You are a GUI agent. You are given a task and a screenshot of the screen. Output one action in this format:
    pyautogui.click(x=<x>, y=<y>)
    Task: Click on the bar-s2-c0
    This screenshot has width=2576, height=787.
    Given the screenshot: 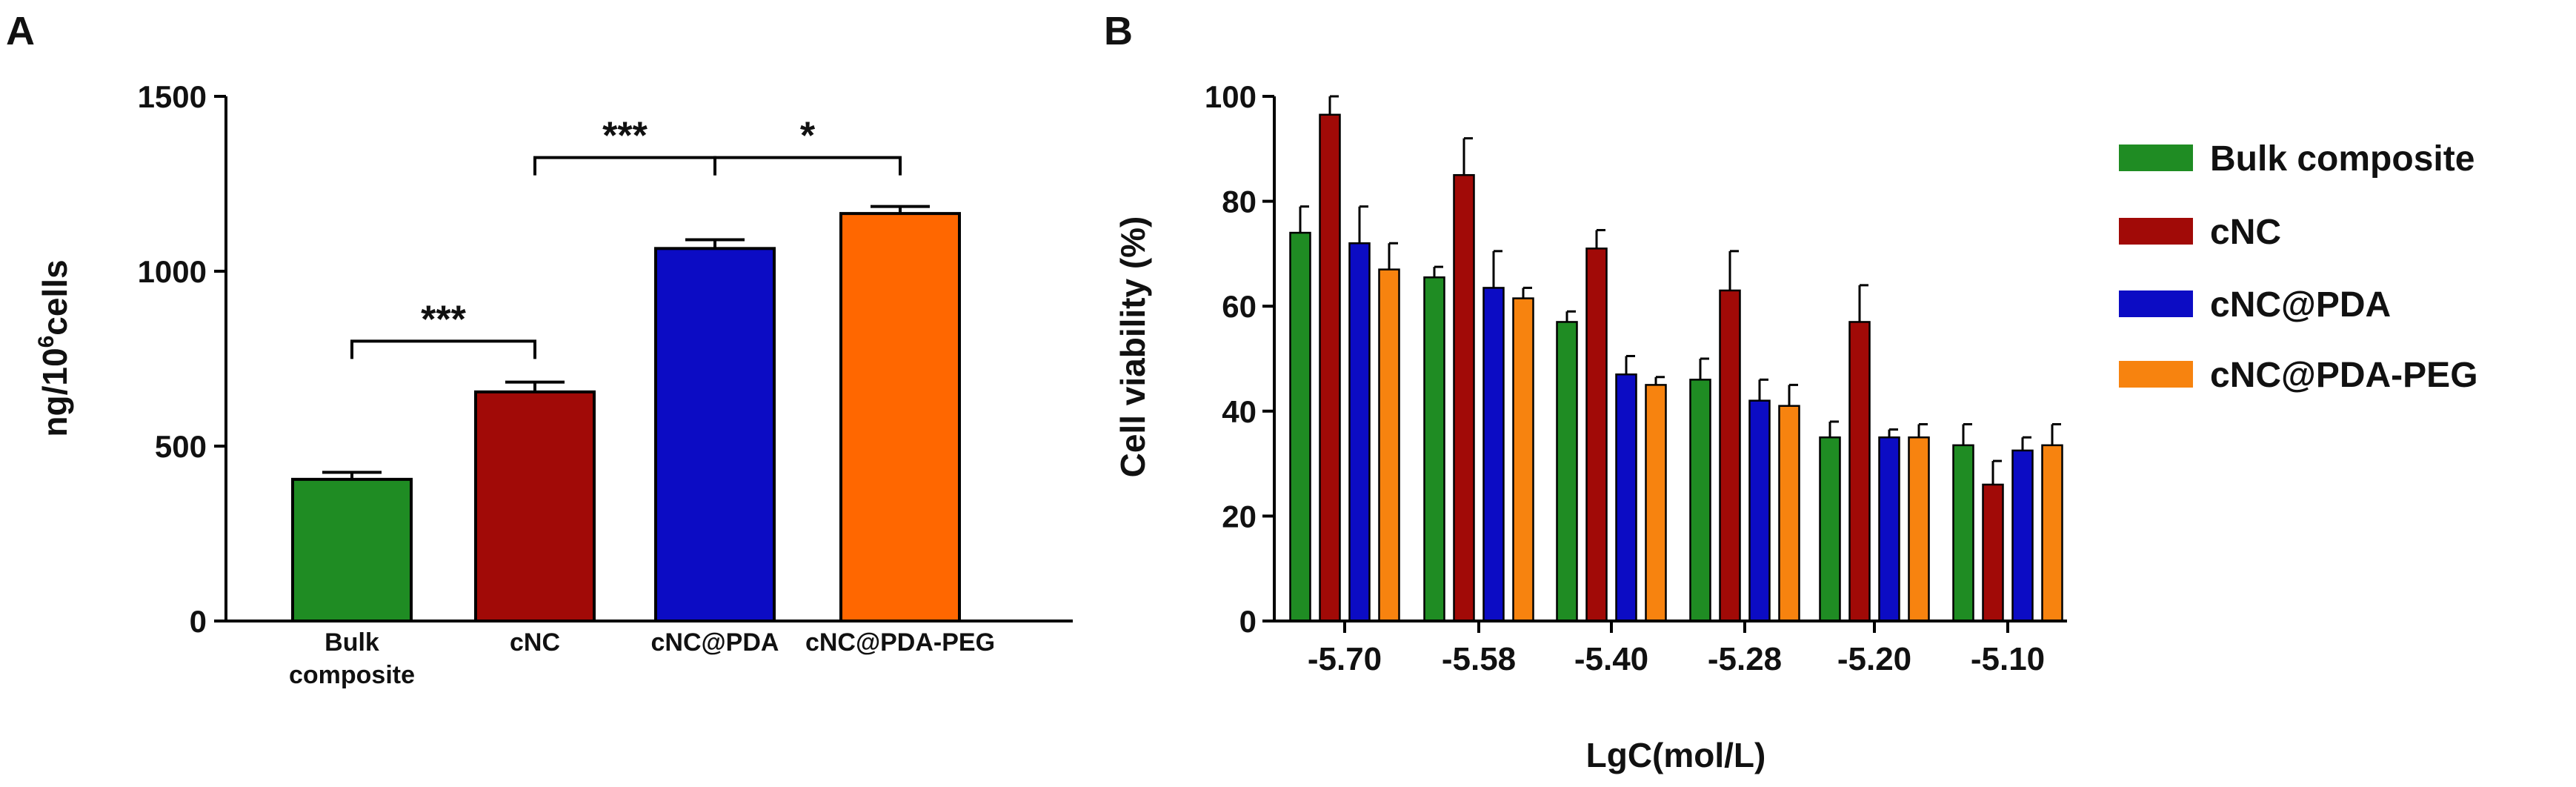 What is the action you would take?
    pyautogui.click(x=1359, y=432)
    